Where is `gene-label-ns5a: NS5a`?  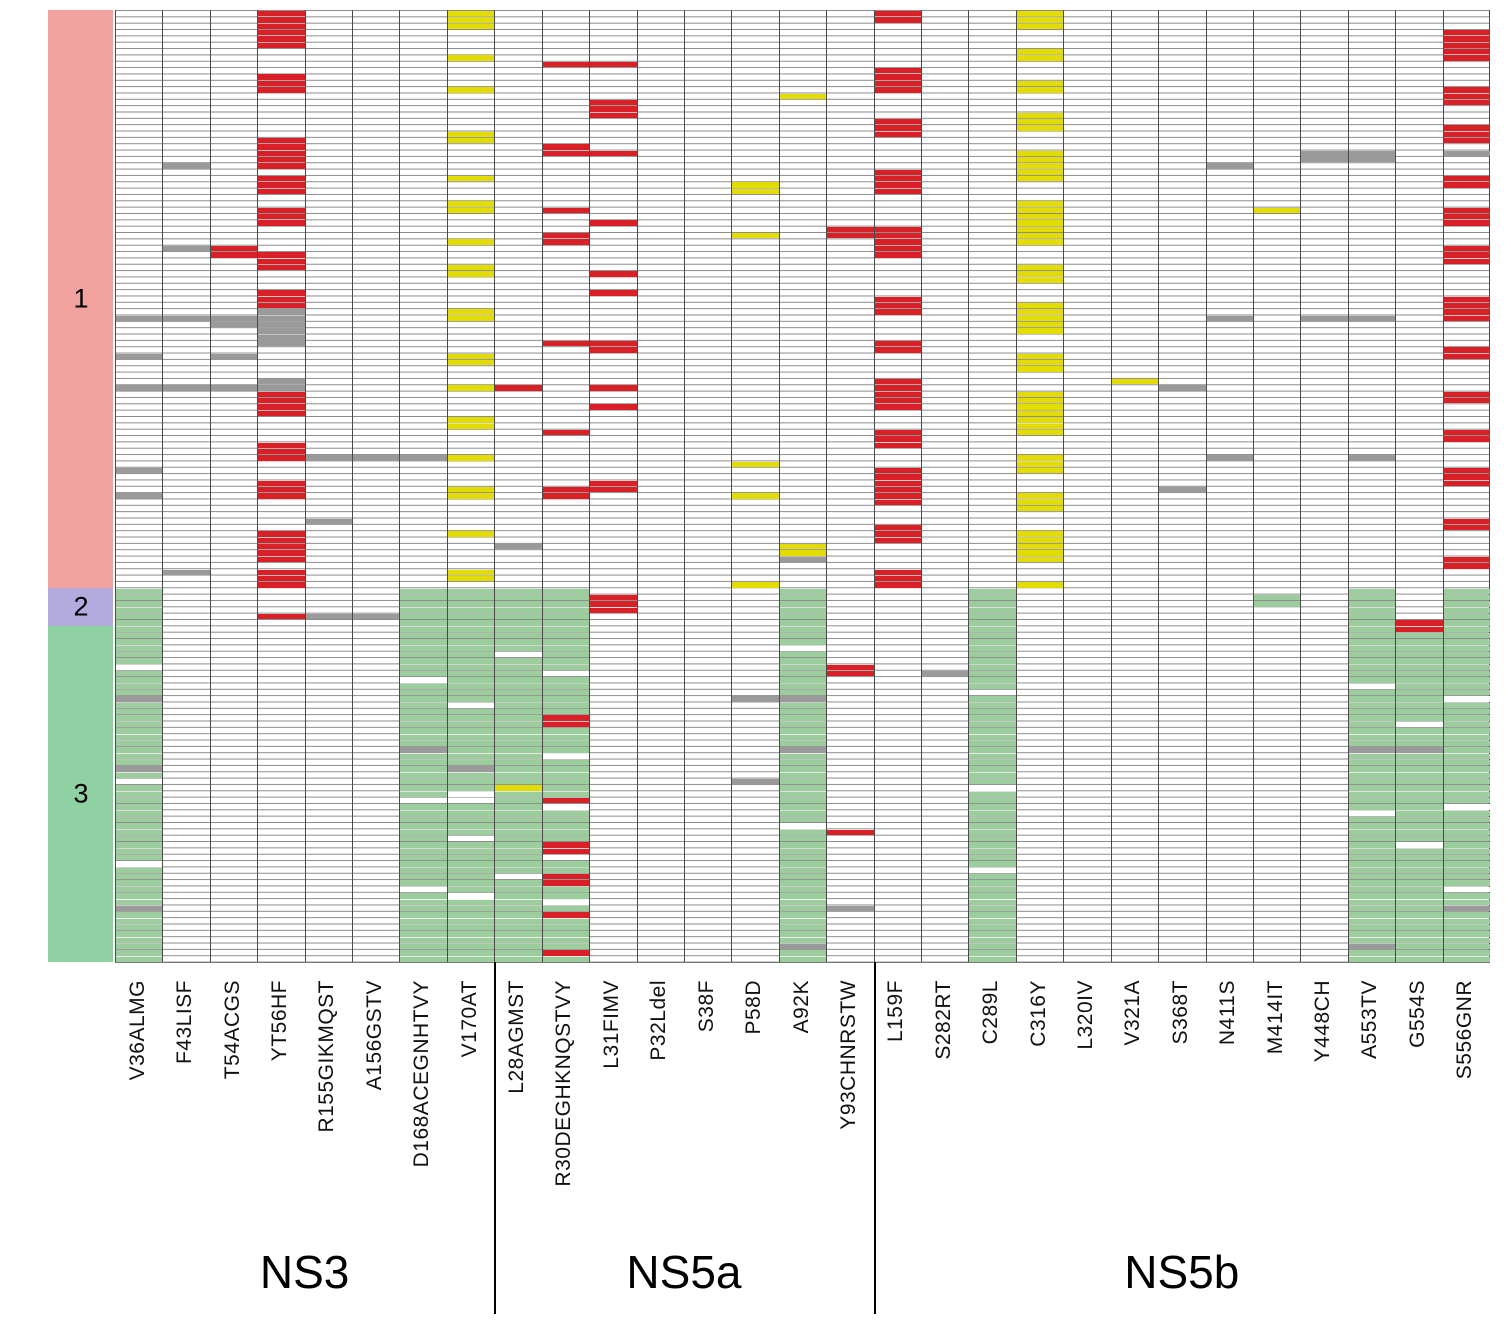 gene-label-ns5a: NS5a is located at coordinates (684, 1272).